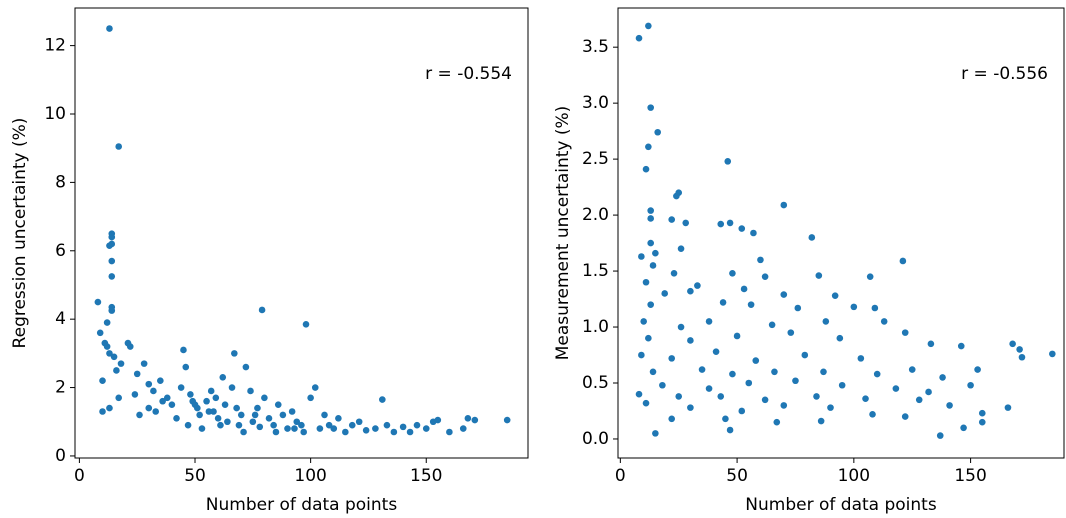 This screenshot has height=518, width=1066. What do you see at coordinates (60, 182) in the screenshot?
I see `y-tick-label: 8` at bounding box center [60, 182].